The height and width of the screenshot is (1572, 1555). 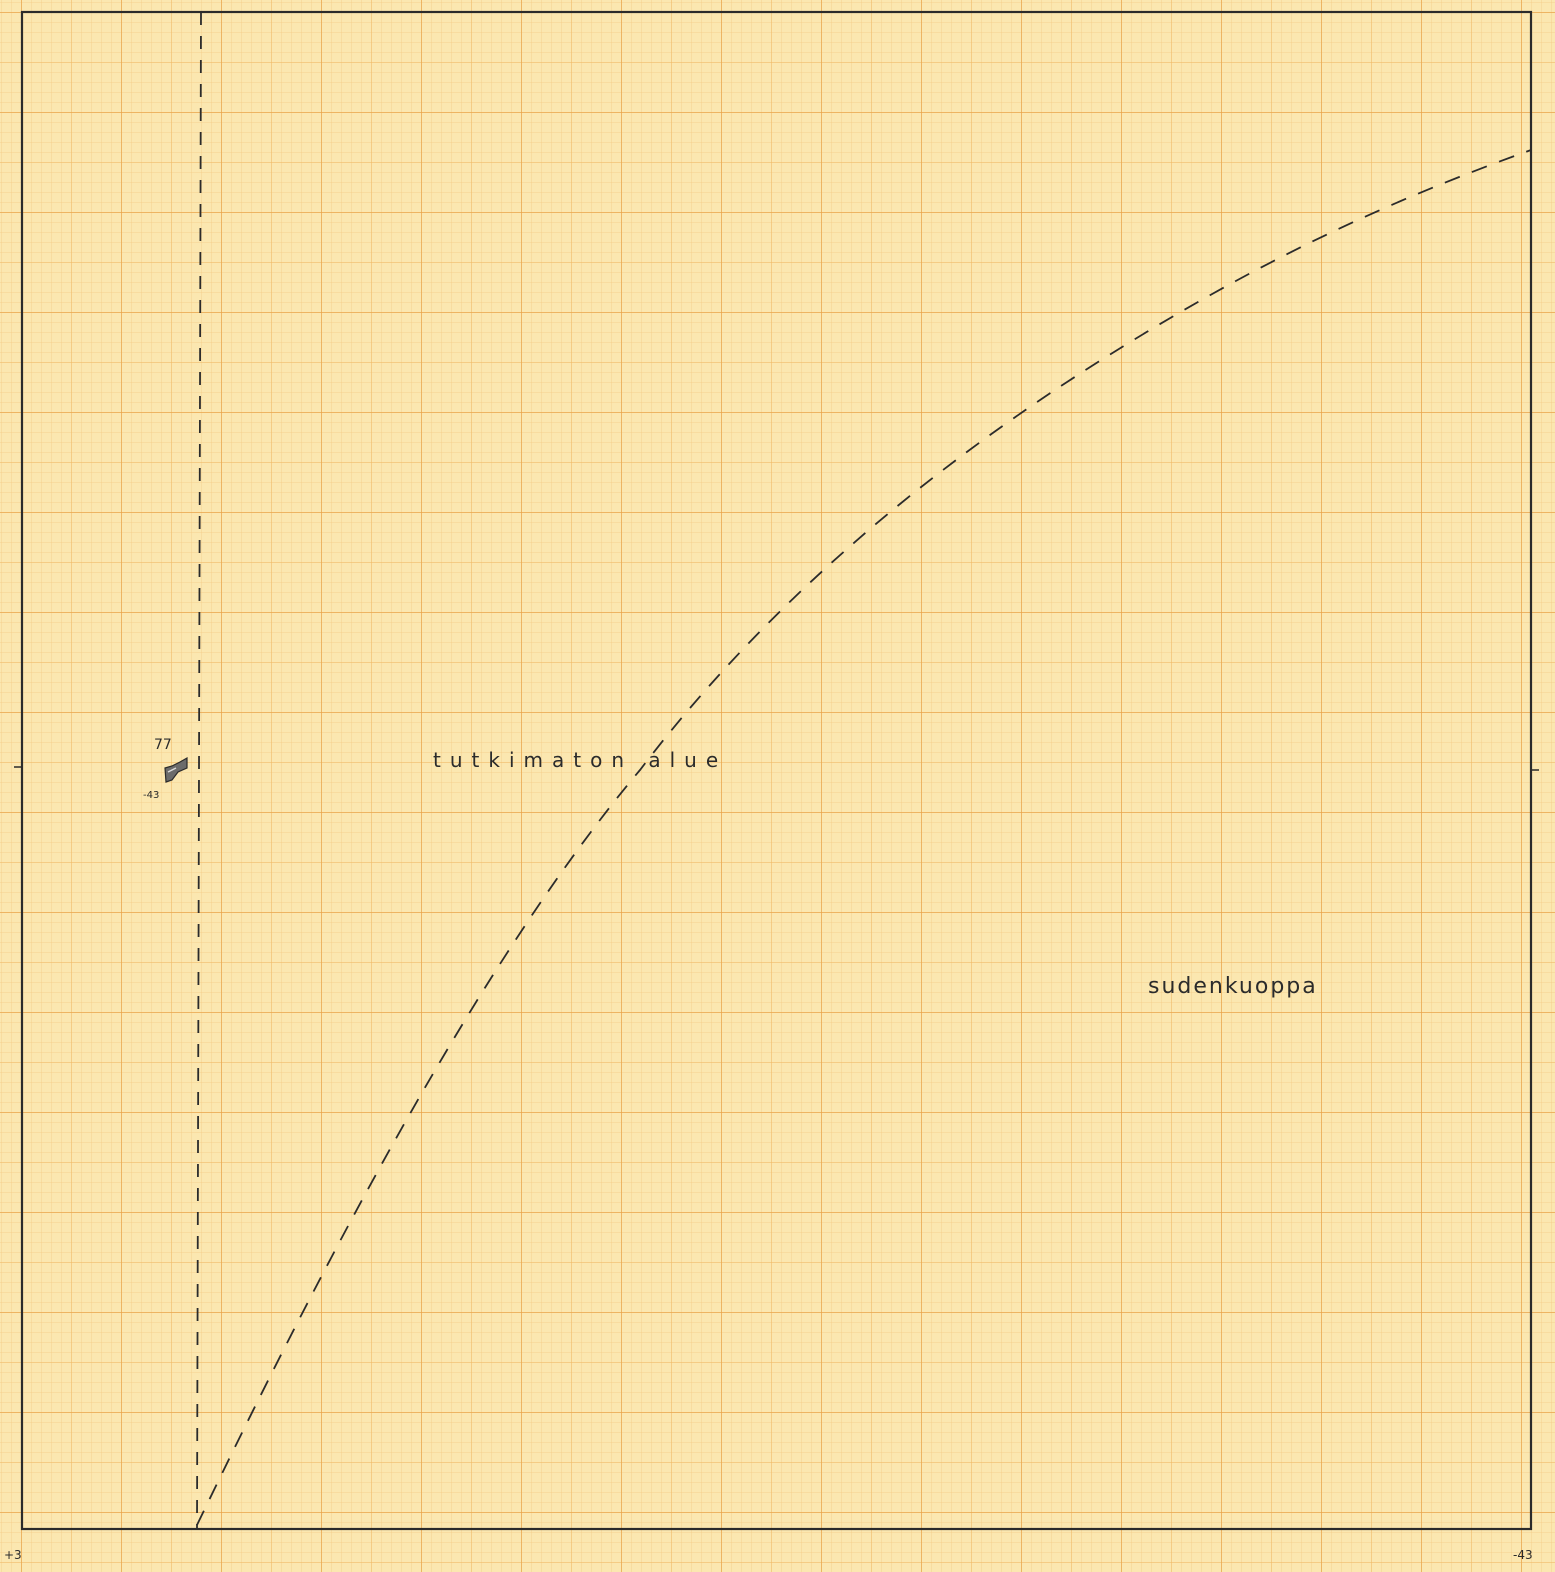 I want to click on artifact-find-icon, so click(x=176, y=769).